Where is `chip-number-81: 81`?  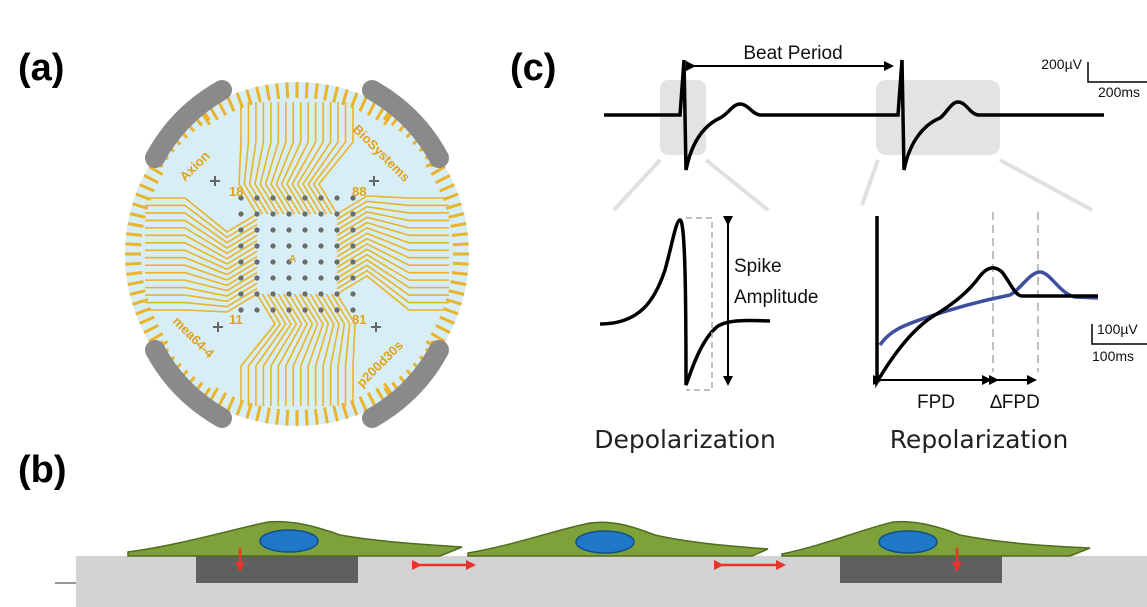 chip-number-81: 81 is located at coordinates (359, 319).